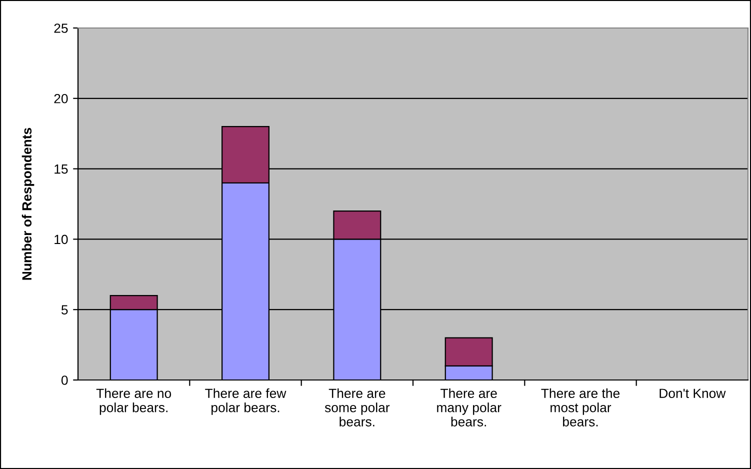 This screenshot has width=751, height=469. Describe the element at coordinates (64, 380) in the screenshot. I see `y-tick-label: 0` at that location.